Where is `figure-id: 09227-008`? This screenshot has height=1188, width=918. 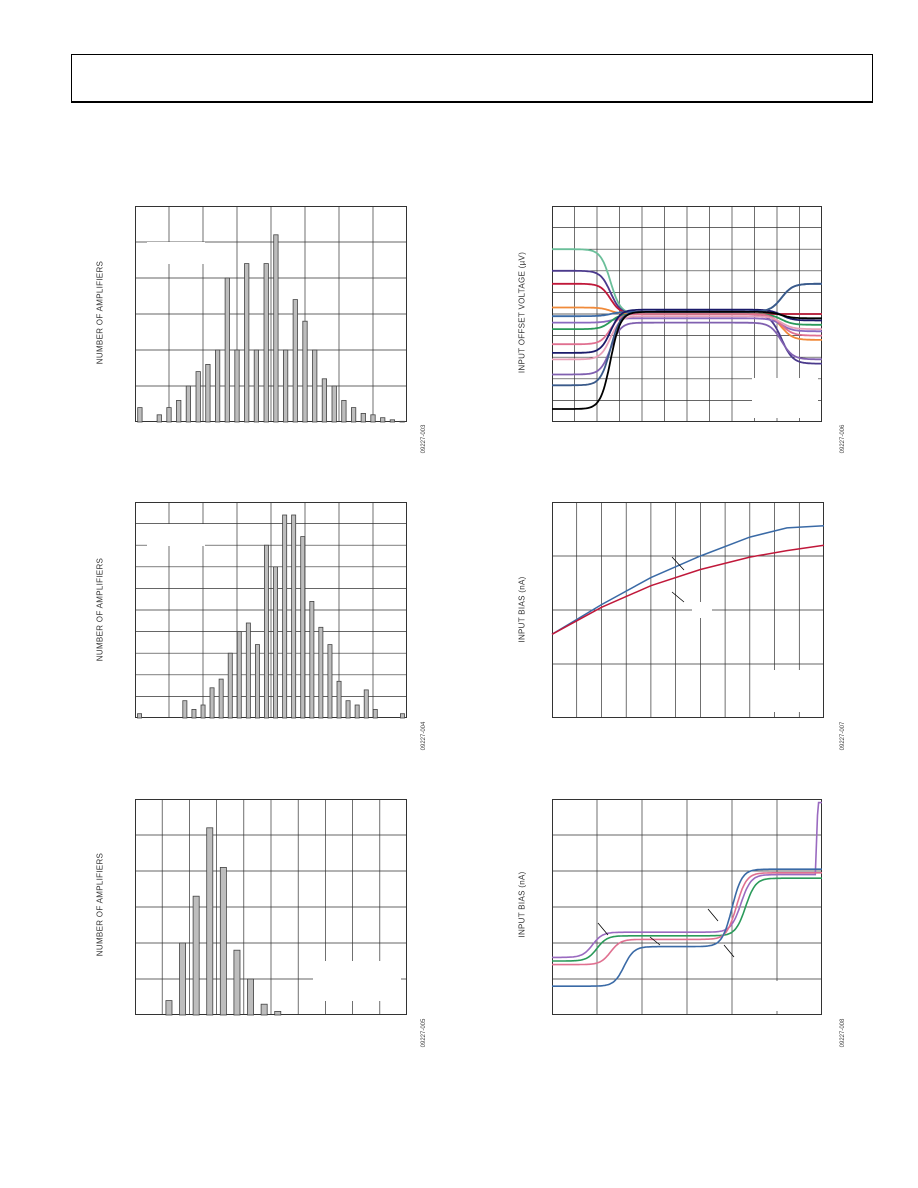 figure-id: 09227-008 is located at coordinates (843, 1033).